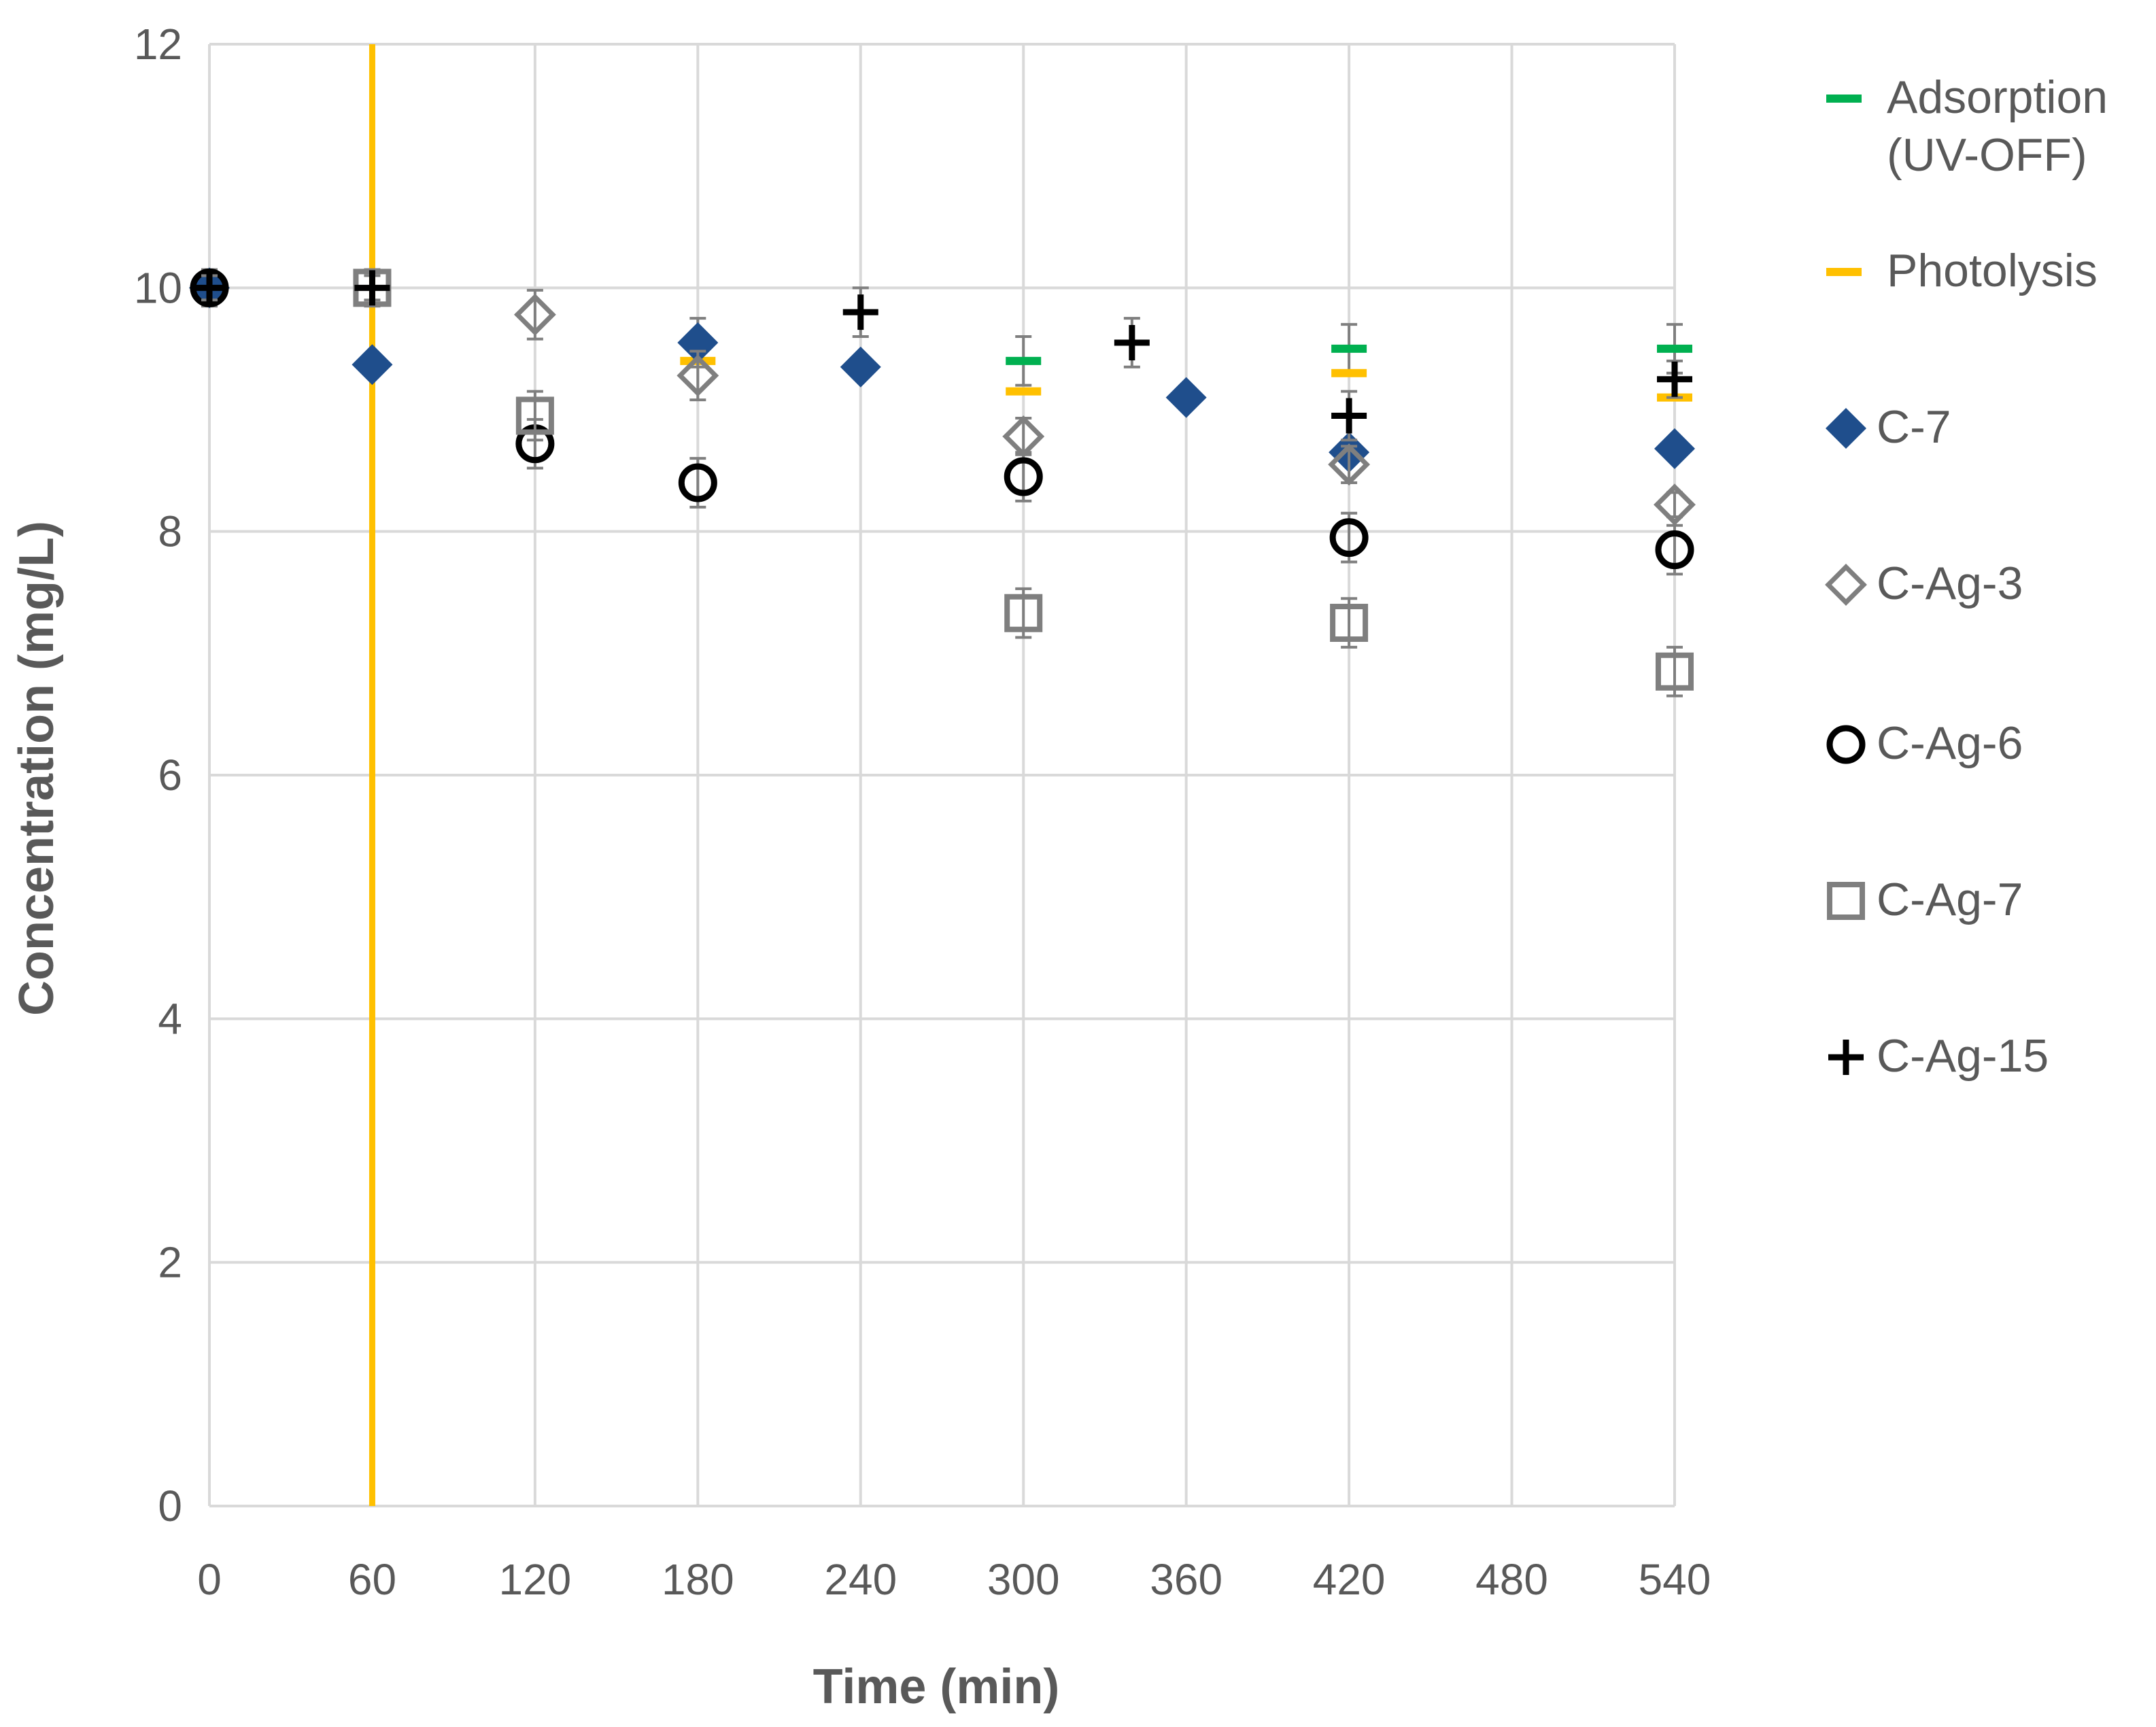 The image size is (2156, 1727). Describe the element at coordinates (860, 1579) in the screenshot. I see `x-tick-label: 240` at that location.